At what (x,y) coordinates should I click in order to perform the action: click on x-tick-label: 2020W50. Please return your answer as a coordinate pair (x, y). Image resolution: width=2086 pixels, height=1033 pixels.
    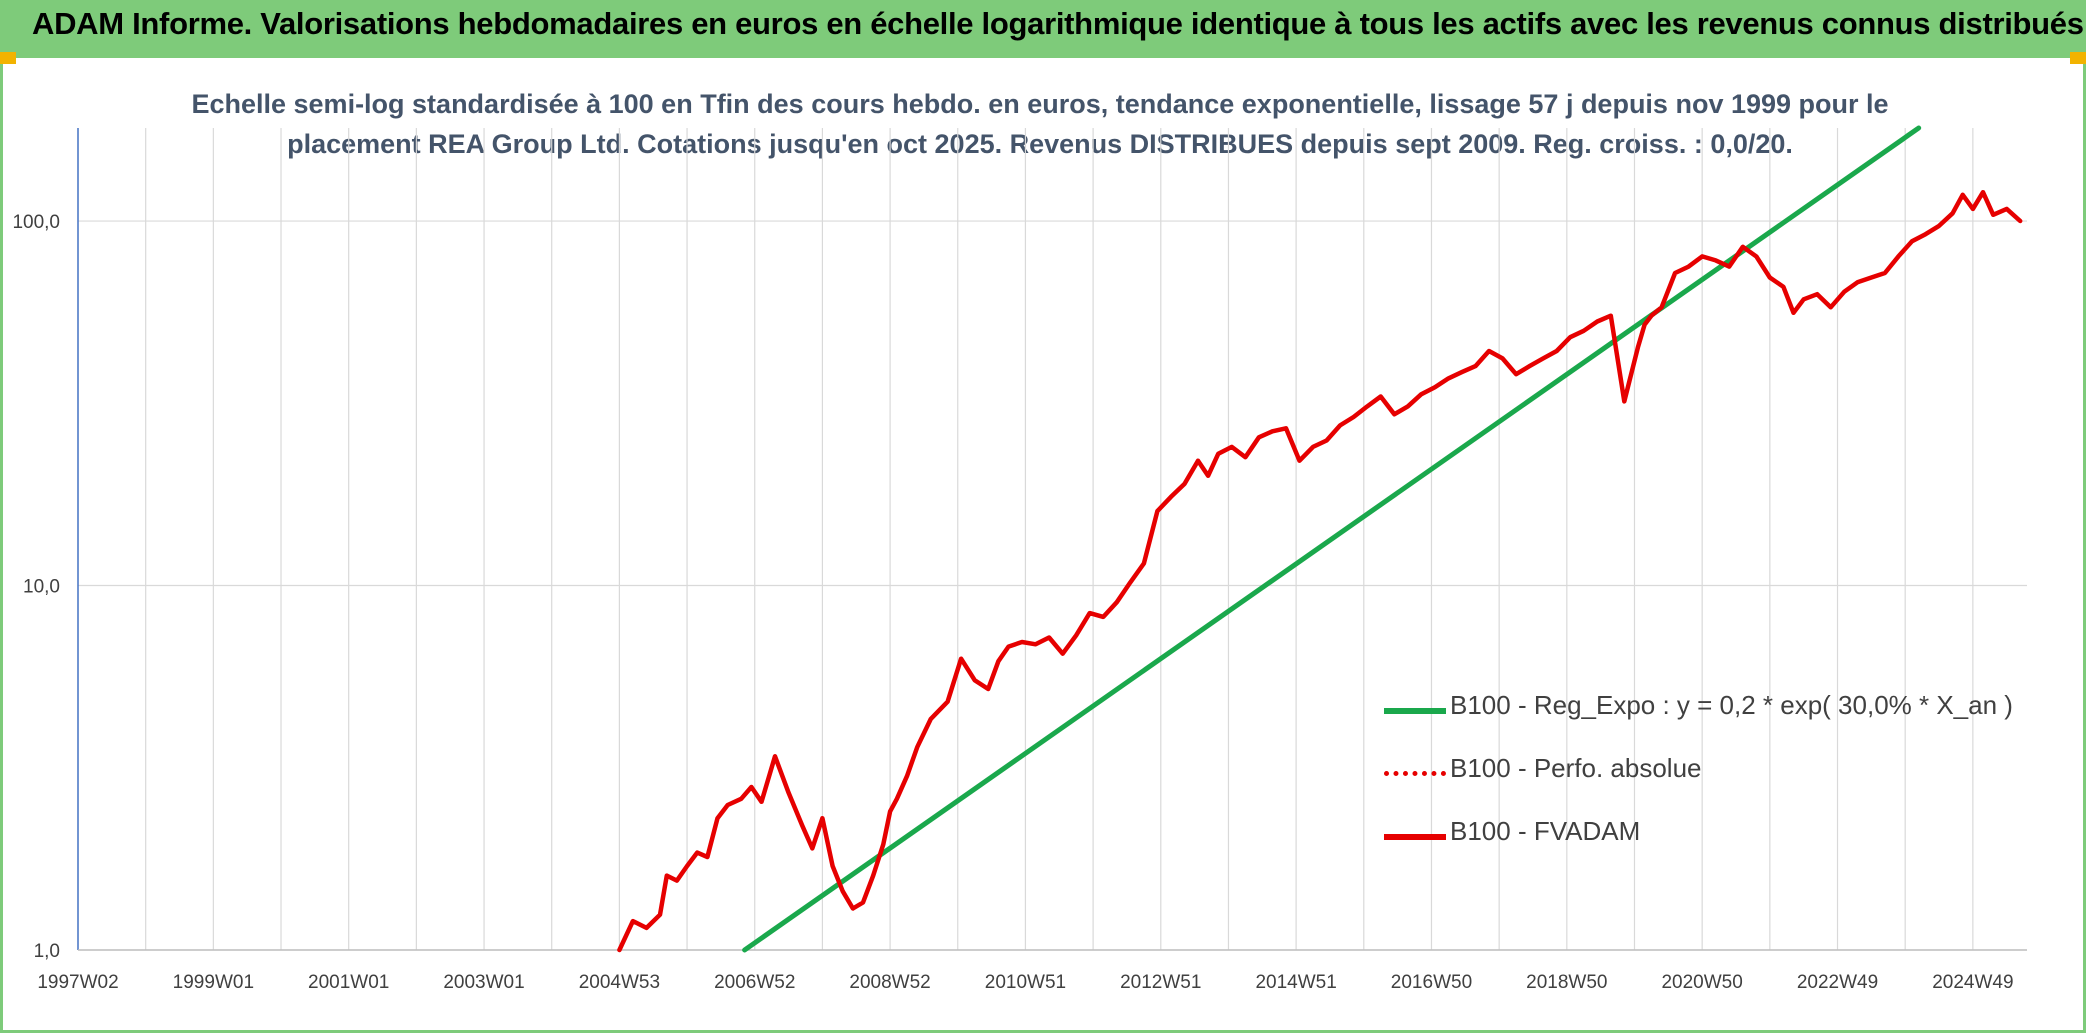
    Looking at the image, I should click on (1701, 982).